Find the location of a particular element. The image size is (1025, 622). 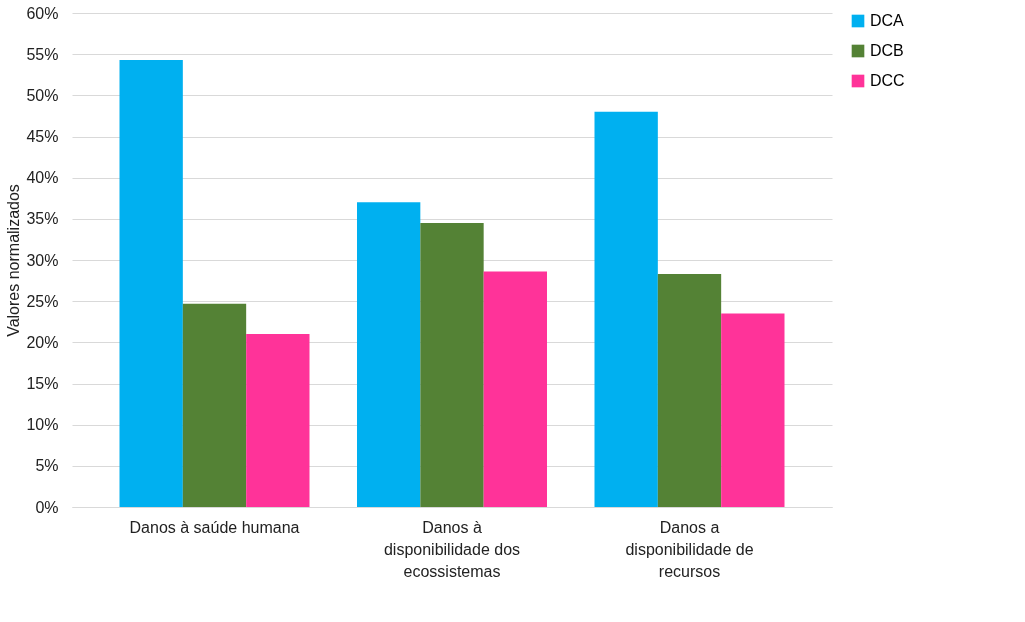

x-tick-label: Danos à saúde humana is located at coordinates (214, 527).